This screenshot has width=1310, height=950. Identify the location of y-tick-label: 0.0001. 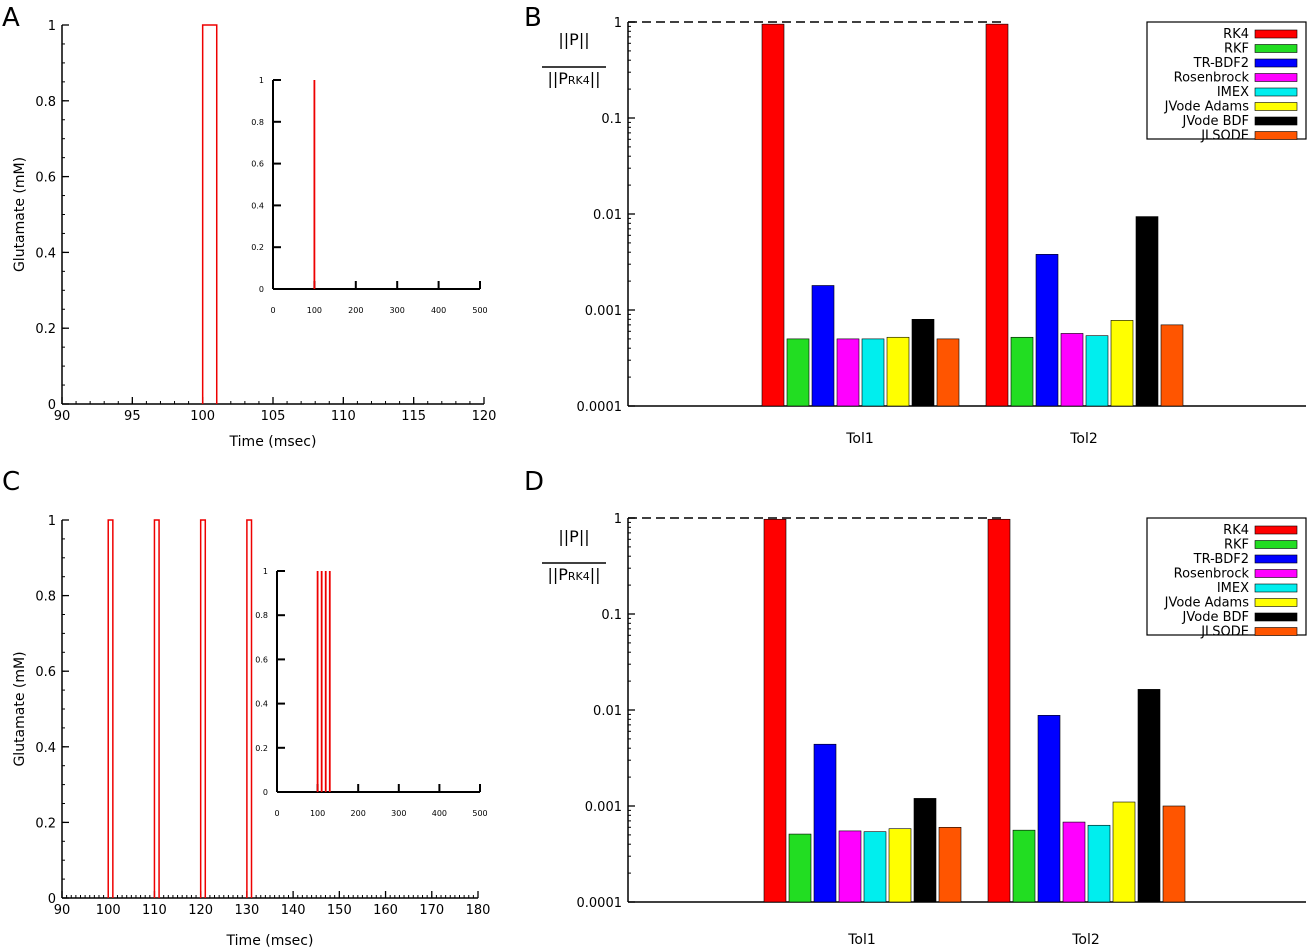
(600, 407).